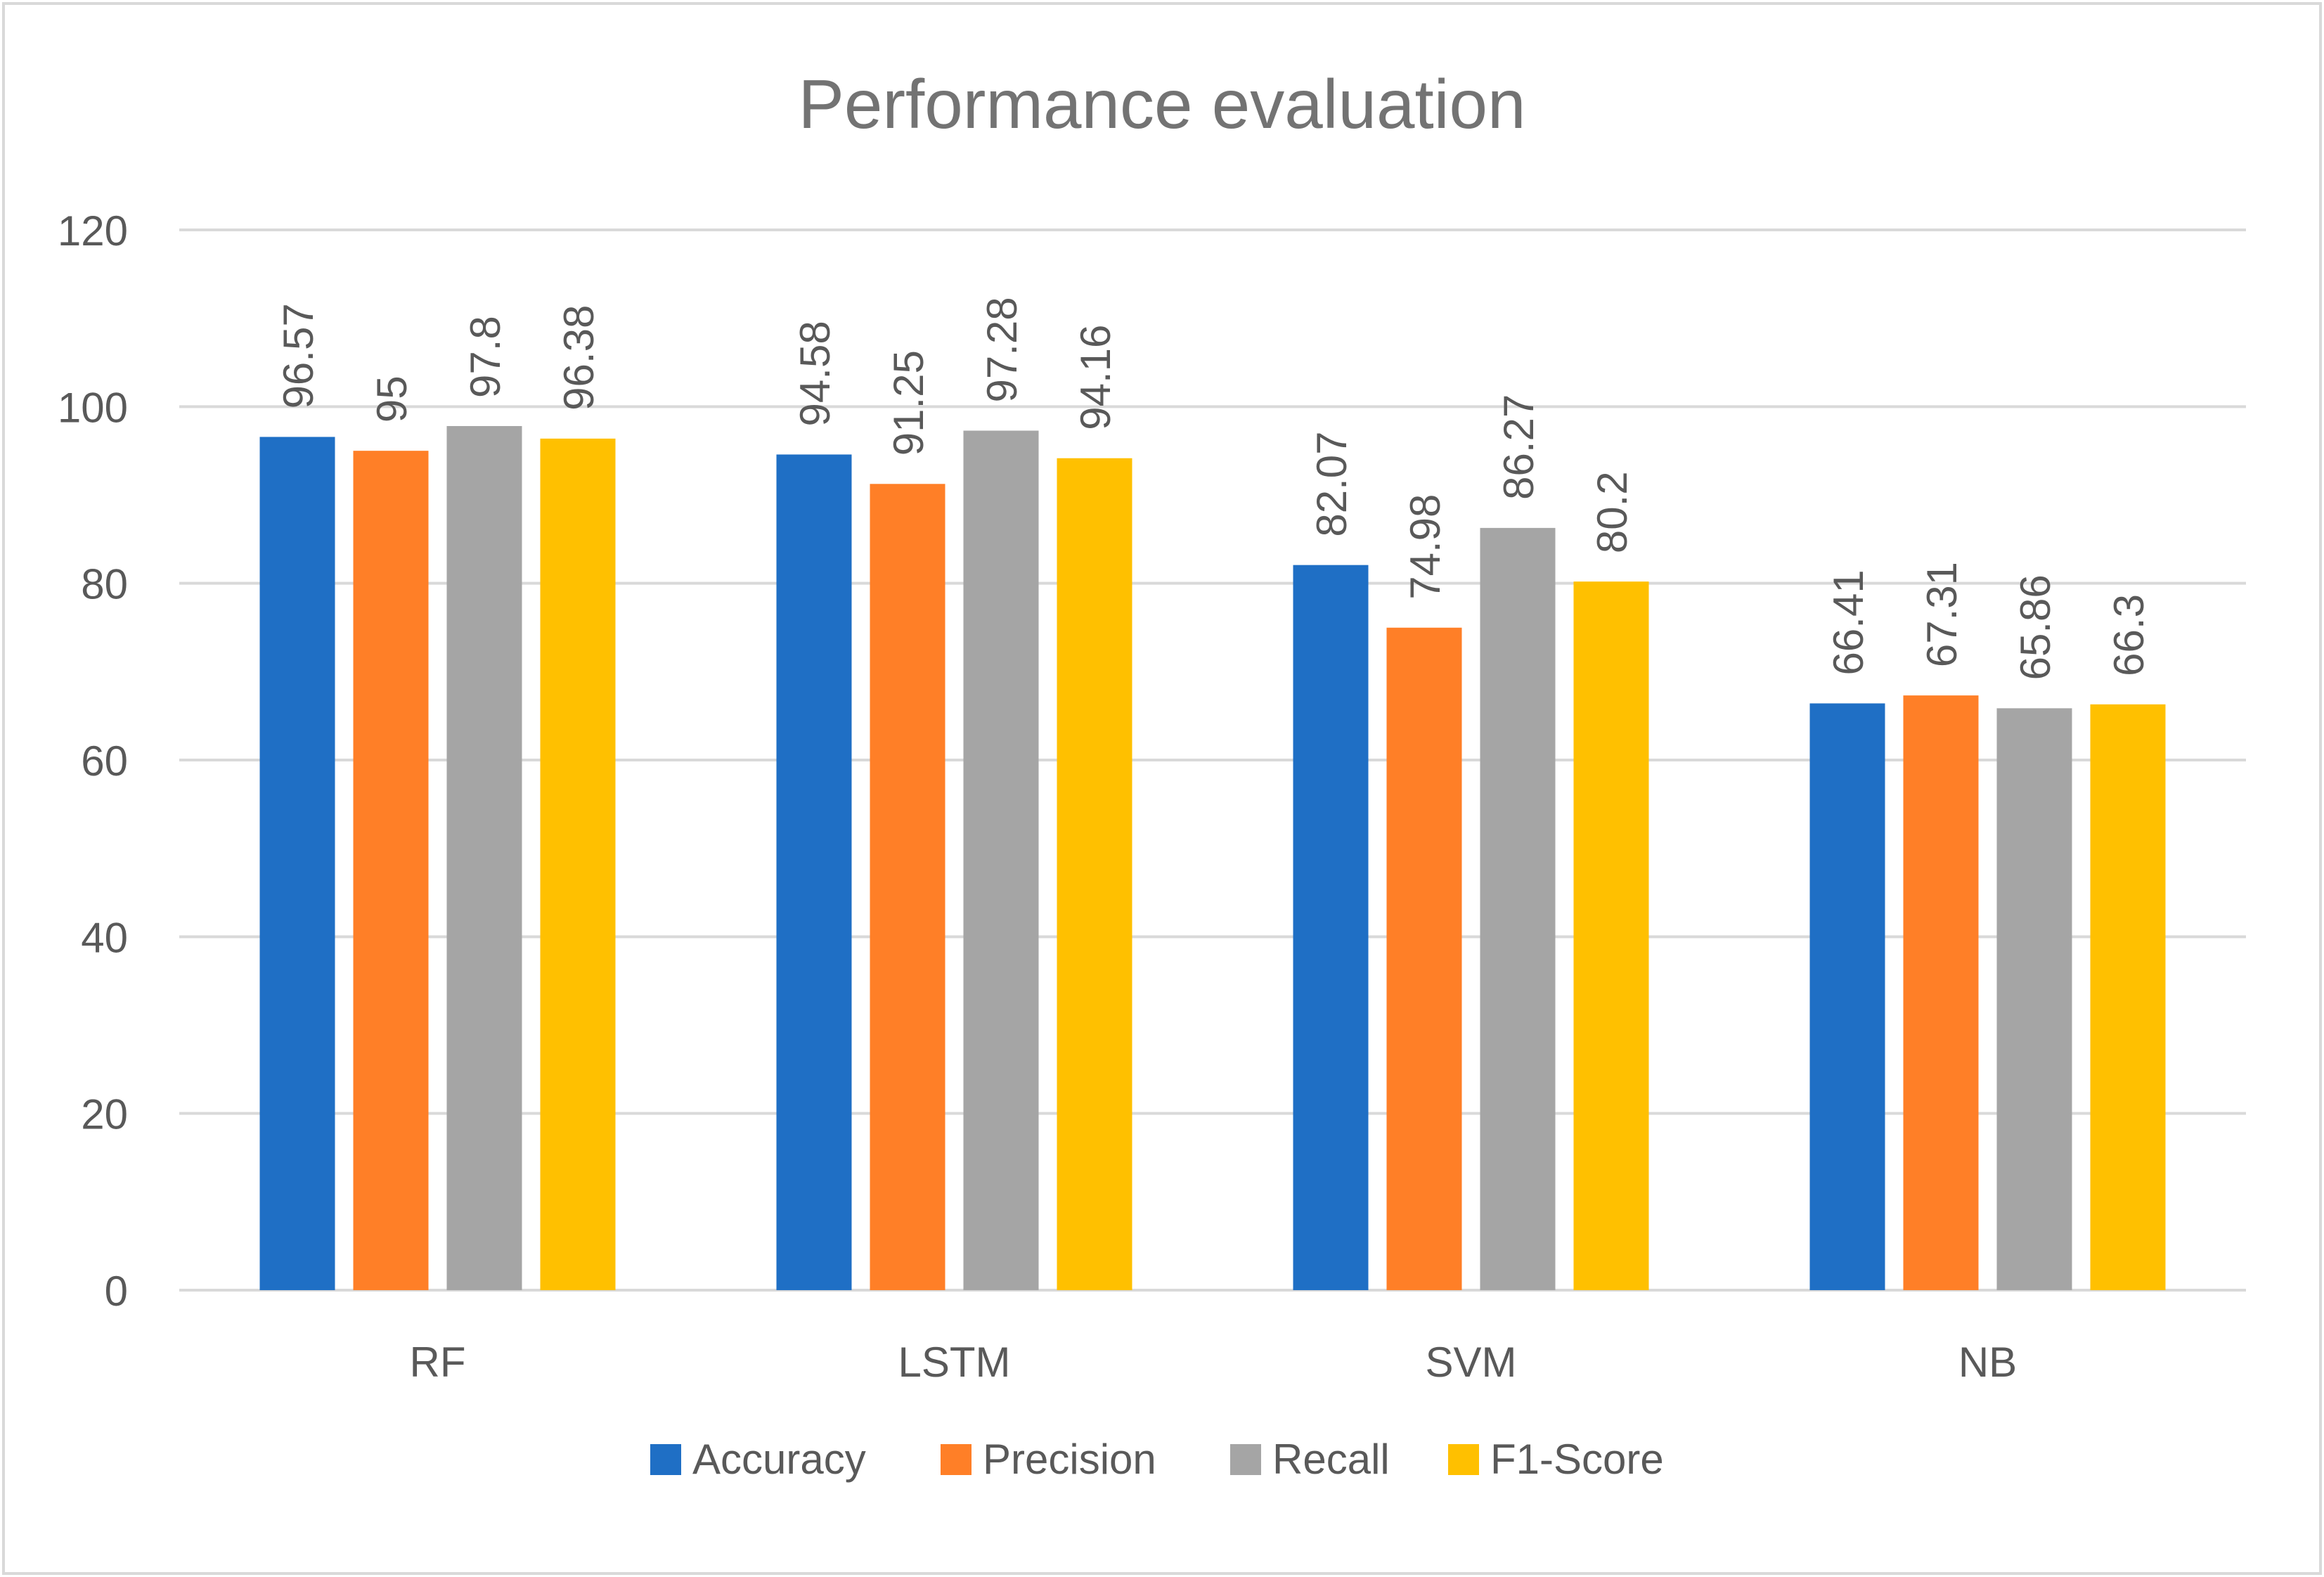 Image resolution: width=2324 pixels, height=1577 pixels. I want to click on bar-nb-accuracy, so click(1847, 996).